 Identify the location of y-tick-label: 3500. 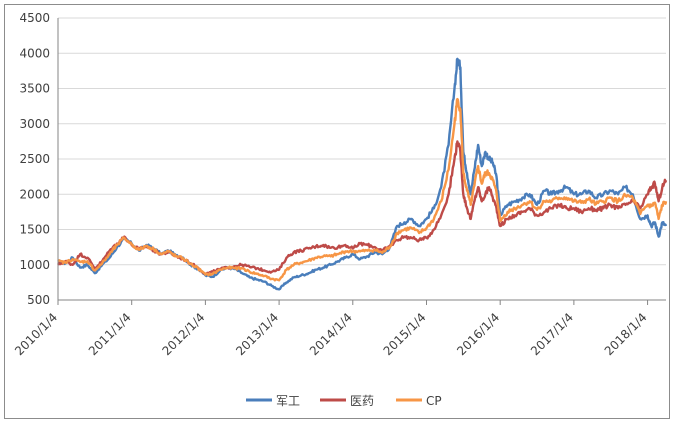
(34, 89).